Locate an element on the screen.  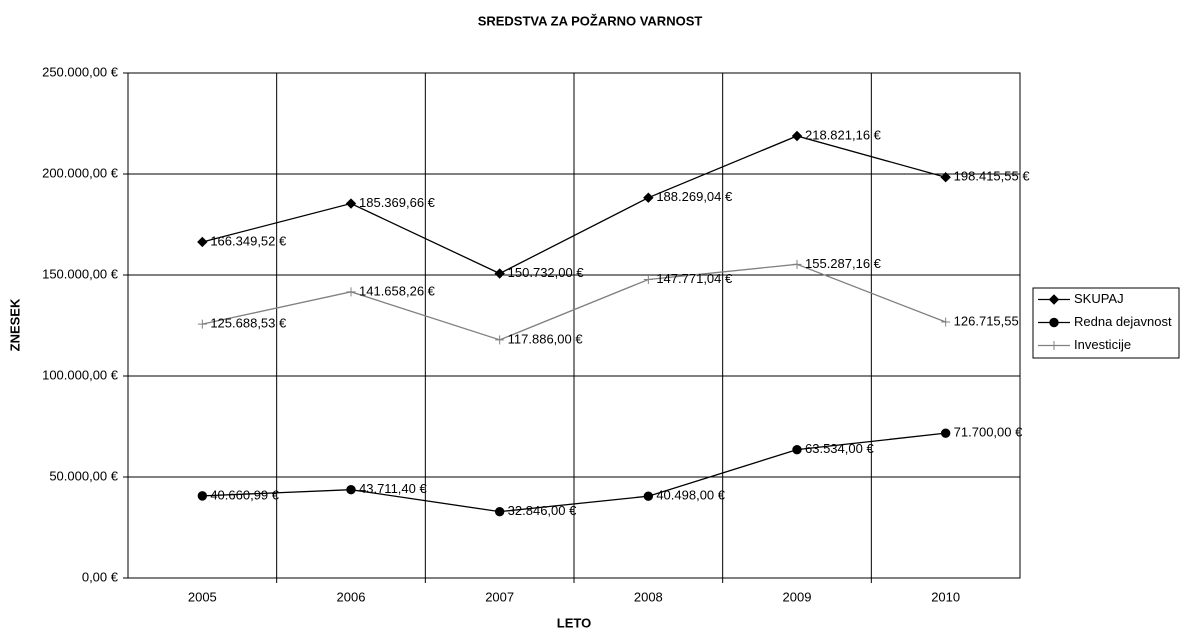
y-tick-label: 100.000,00 € is located at coordinates (80, 374).